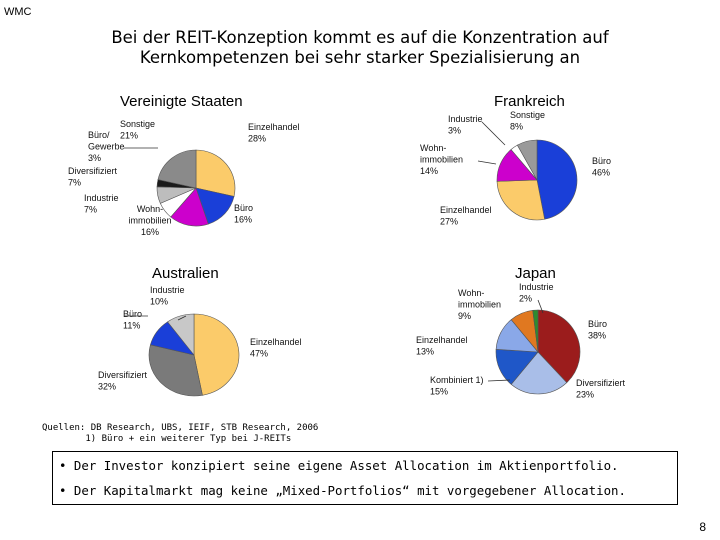  I want to click on chart-title-australia: Australien, so click(185, 273).